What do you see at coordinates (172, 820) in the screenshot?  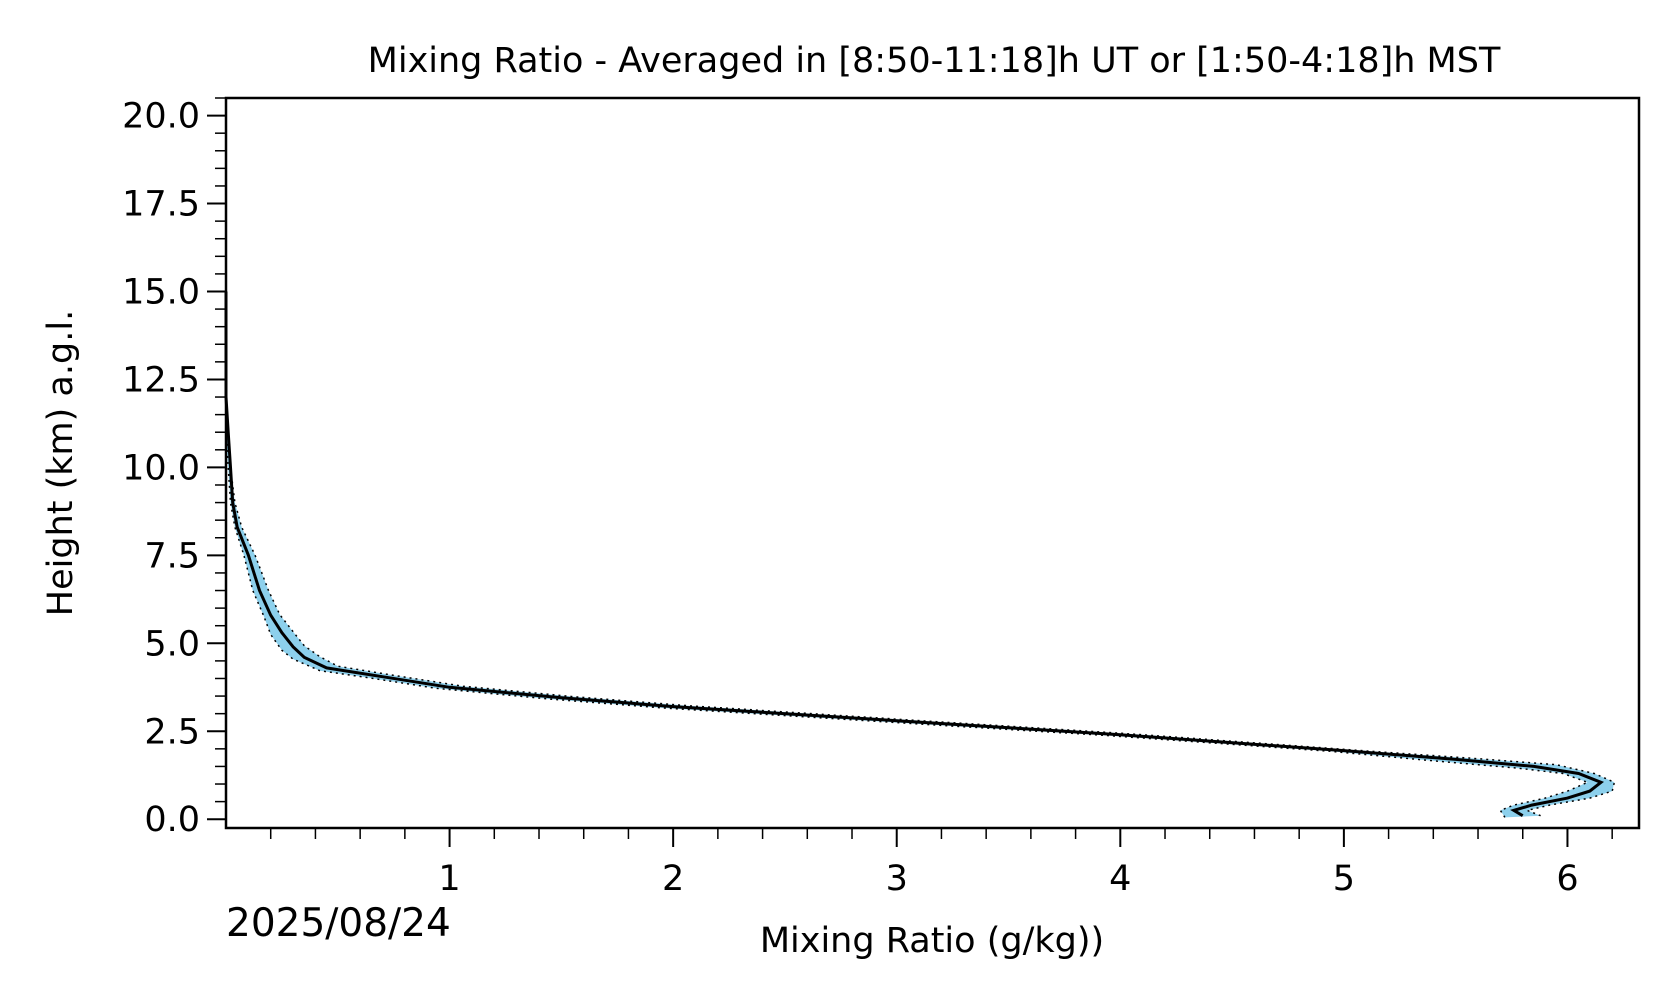 I see `y-tick-label: 0.0` at bounding box center [172, 820].